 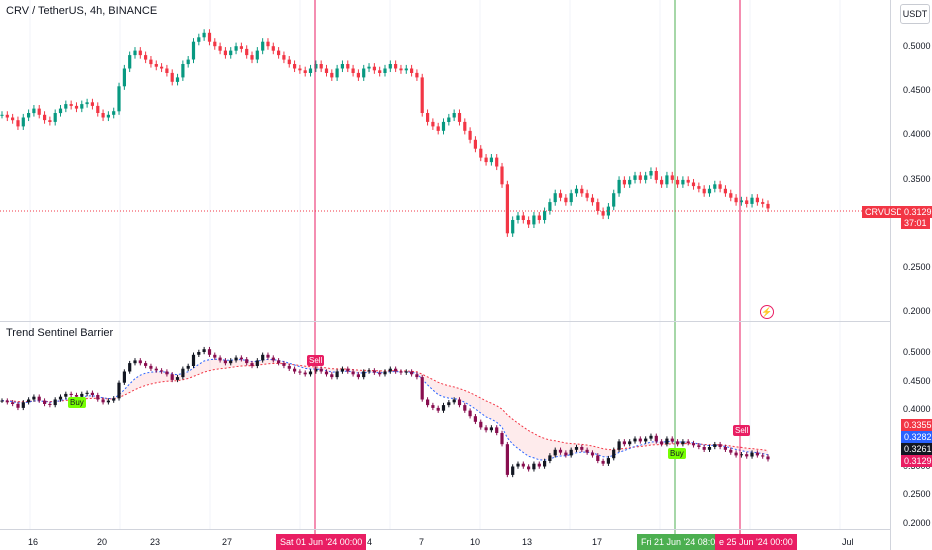 I want to click on currency-button: USDT, so click(x=915, y=14).